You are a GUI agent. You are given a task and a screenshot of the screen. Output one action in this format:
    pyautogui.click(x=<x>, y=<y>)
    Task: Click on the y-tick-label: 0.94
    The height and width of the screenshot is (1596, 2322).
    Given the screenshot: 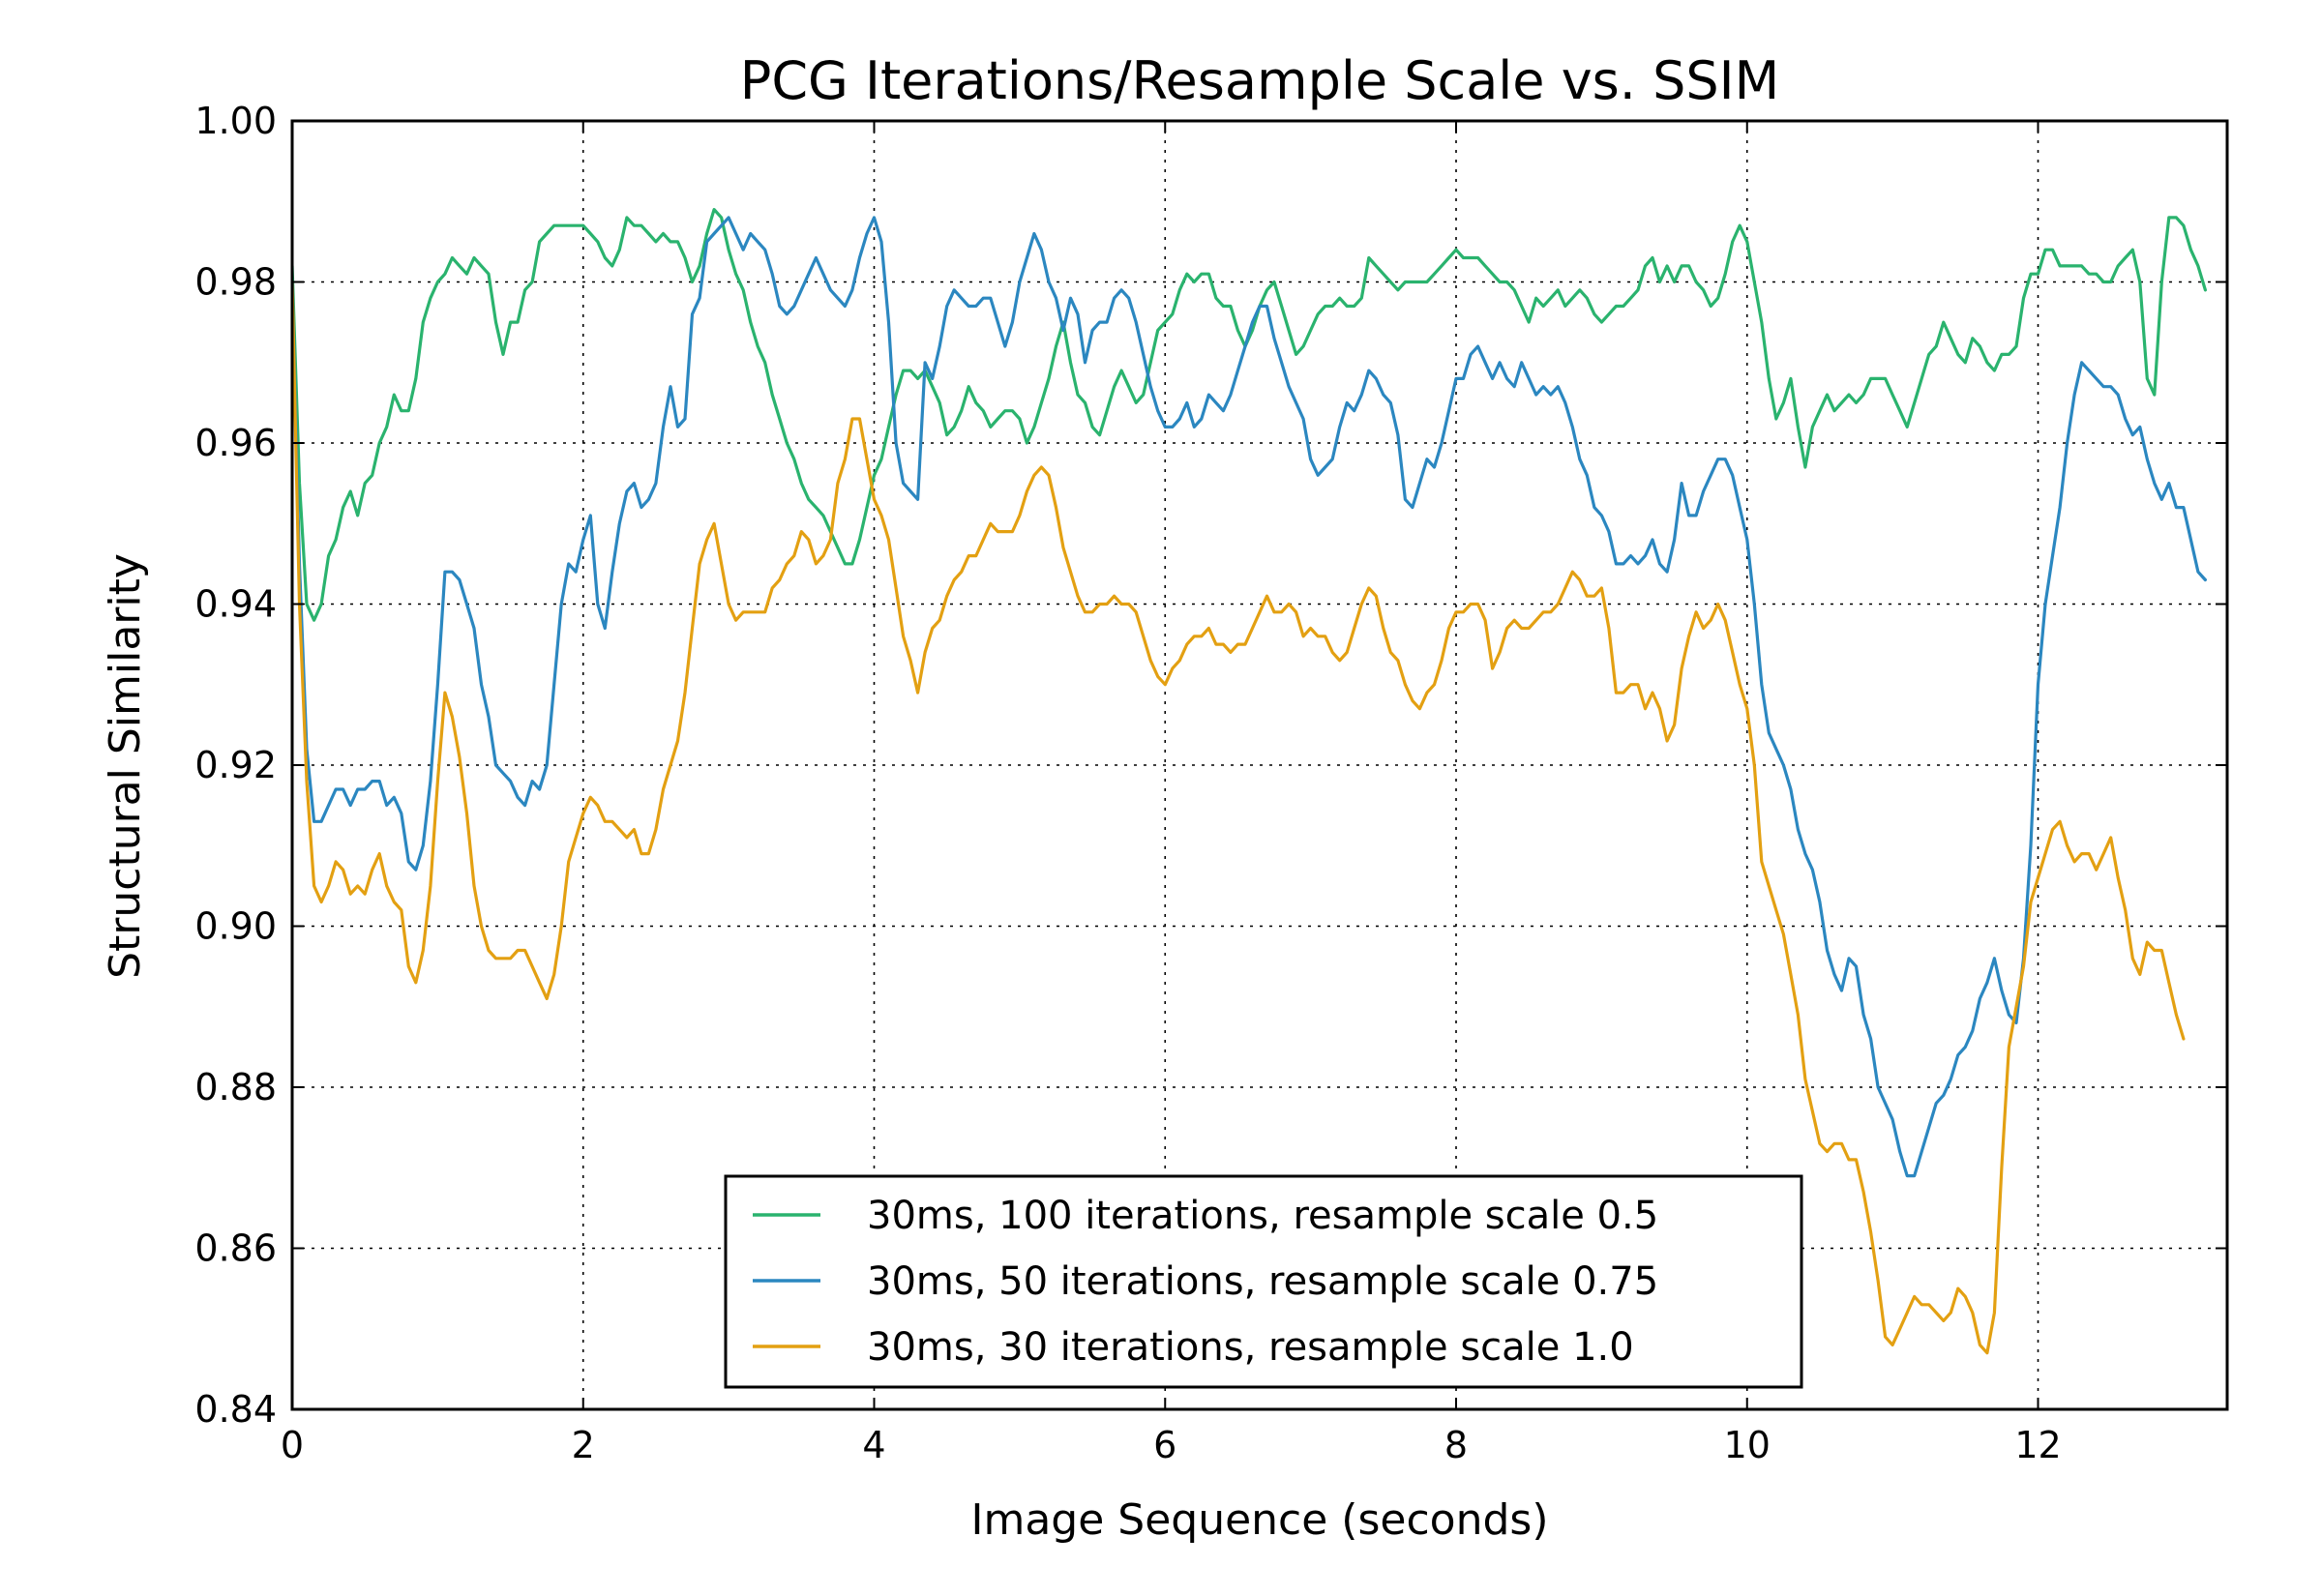 What is the action you would take?
    pyautogui.click(x=235, y=604)
    